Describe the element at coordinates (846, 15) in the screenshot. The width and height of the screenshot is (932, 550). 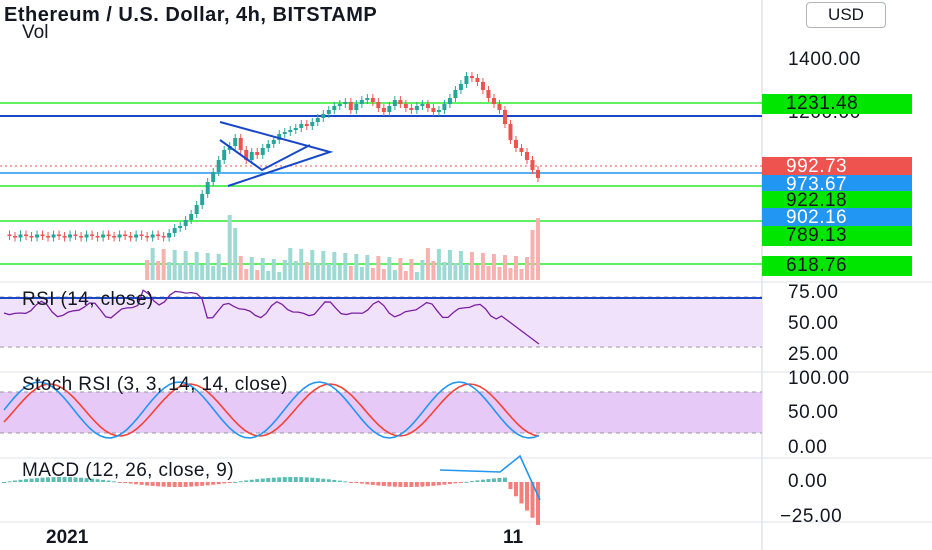
I see `currency-button: USD` at that location.